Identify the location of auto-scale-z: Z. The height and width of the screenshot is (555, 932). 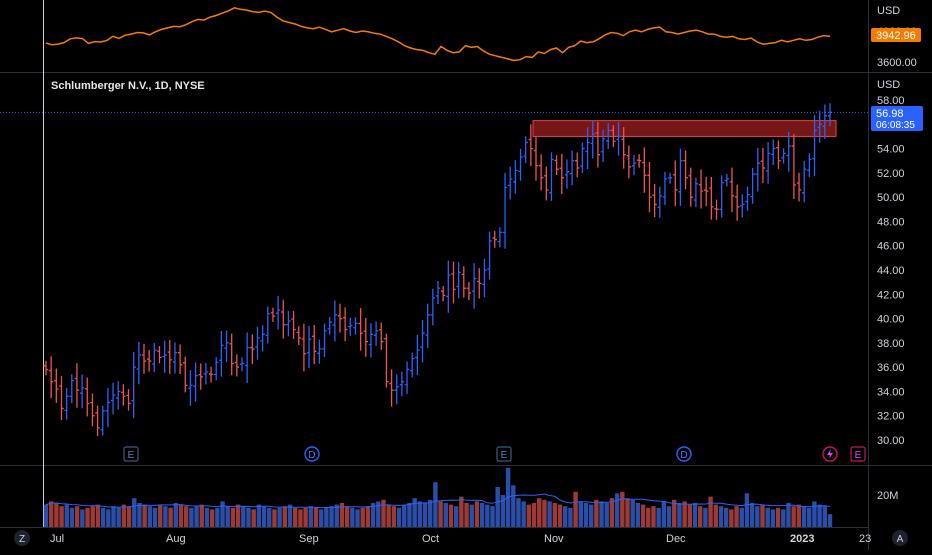
(22, 539).